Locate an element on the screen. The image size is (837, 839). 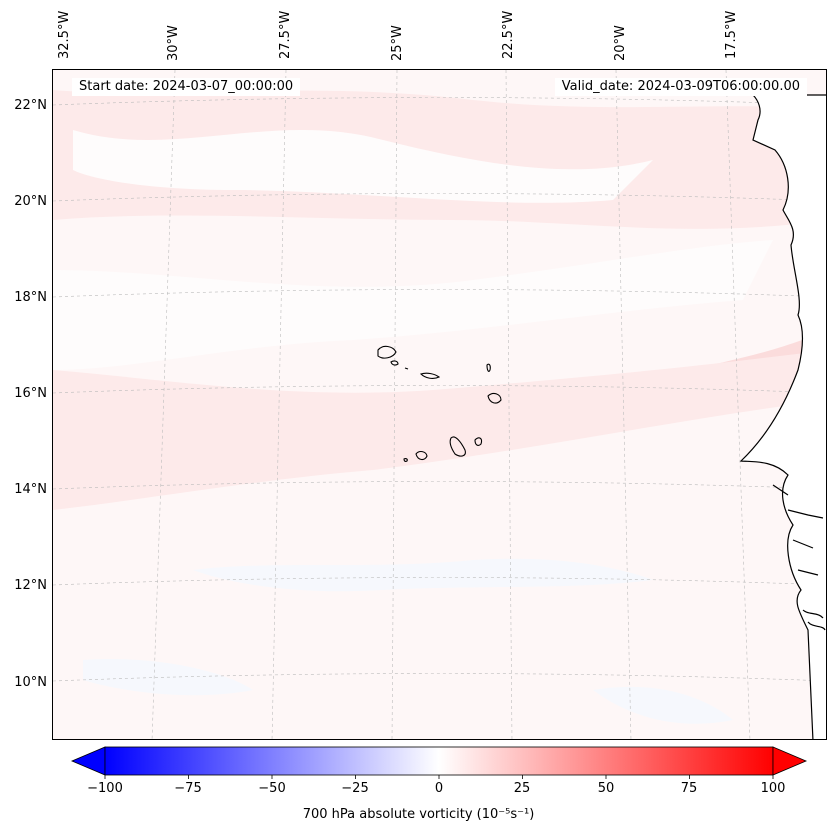
meridian-25w is located at coordinates (394, 404).